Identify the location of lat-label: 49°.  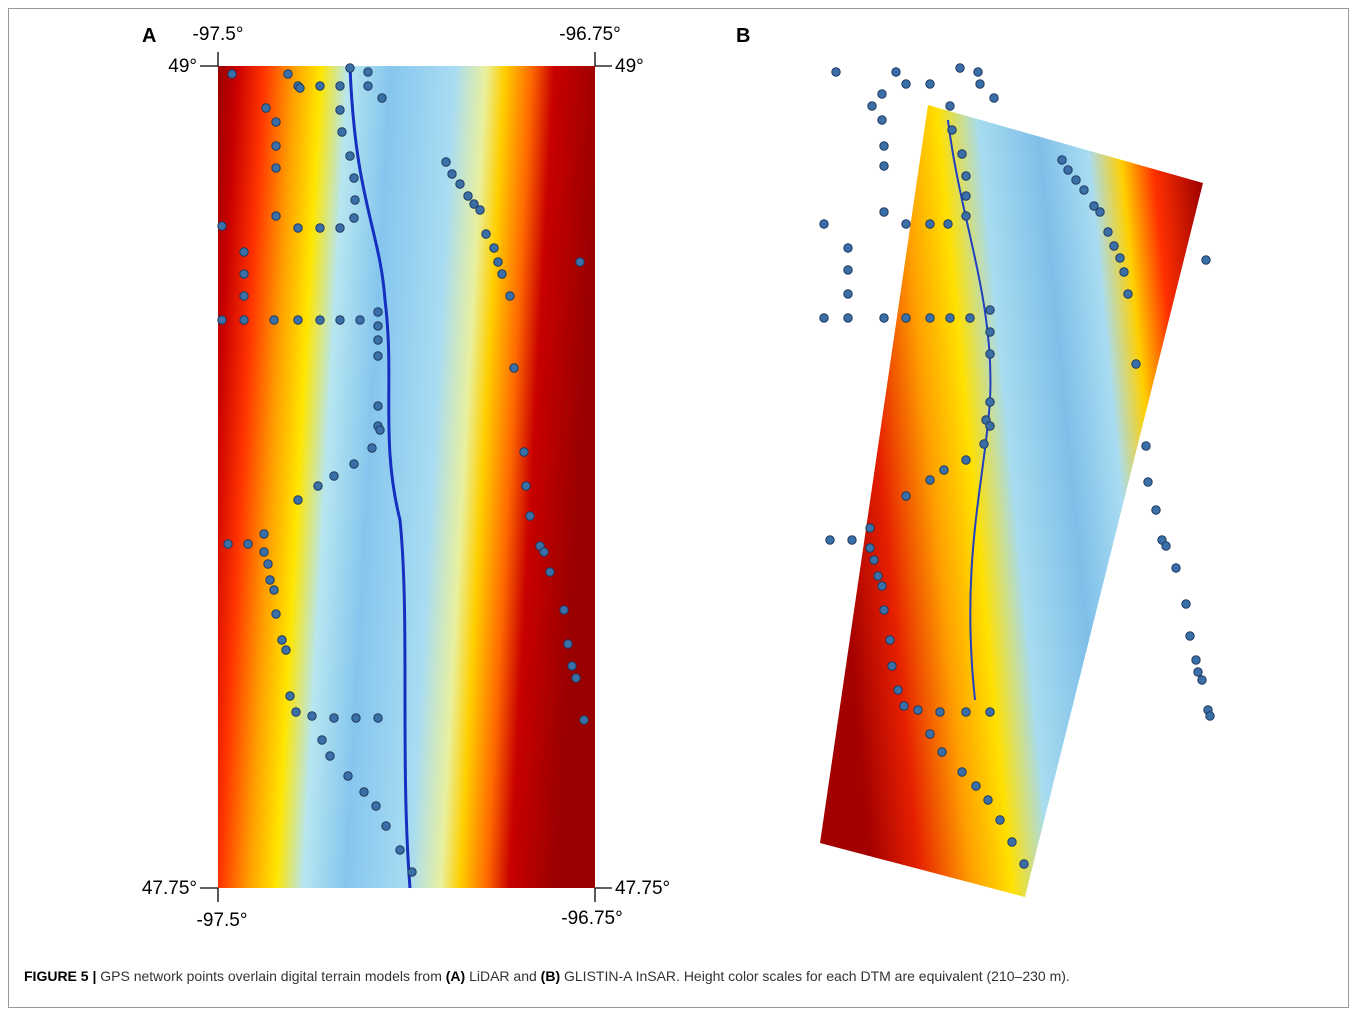
(182, 66).